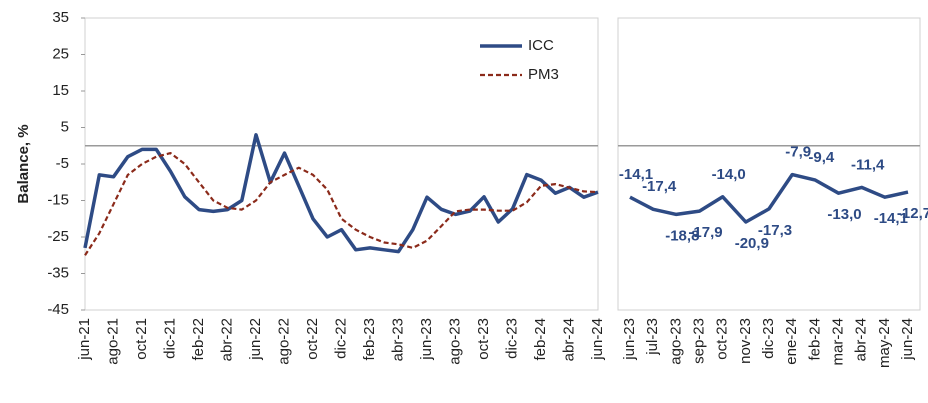 This screenshot has width=928, height=403. What do you see at coordinates (682, 235) in the screenshot?
I see `data-label: -18,8` at bounding box center [682, 235].